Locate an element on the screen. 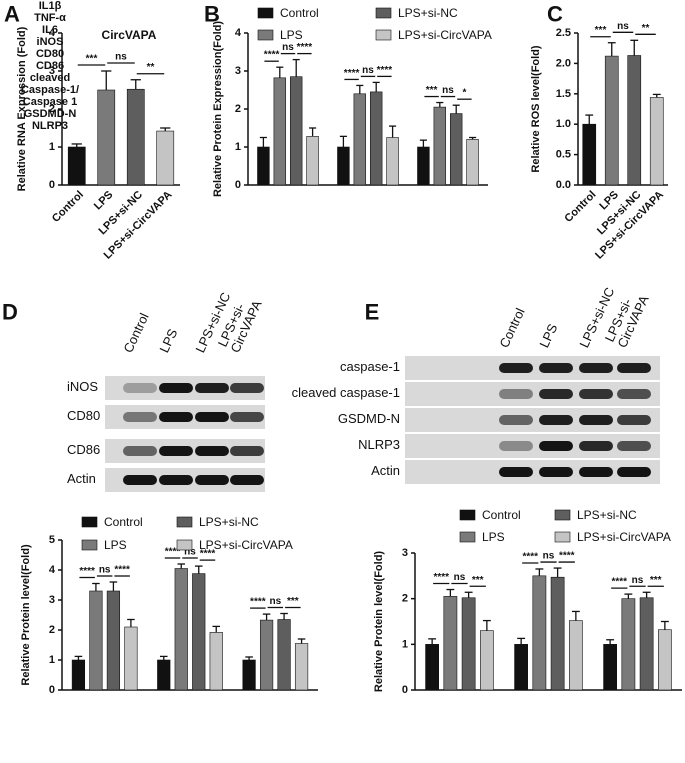 This screenshot has height=763, width=685. panel-letter: C is located at coordinates (555, 14).